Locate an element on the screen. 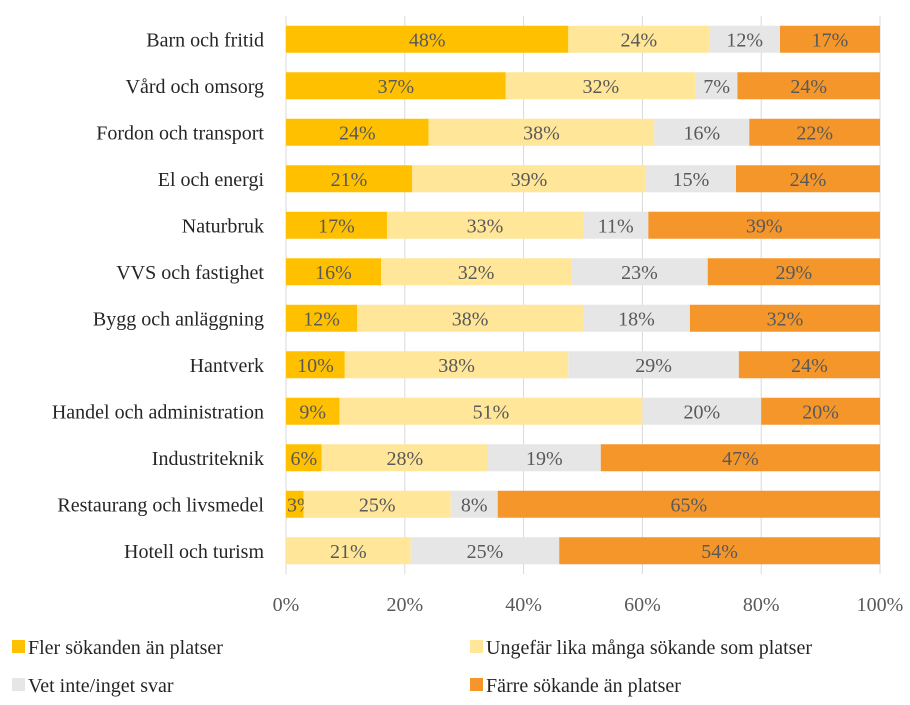  data-label: 22% is located at coordinates (814, 133).